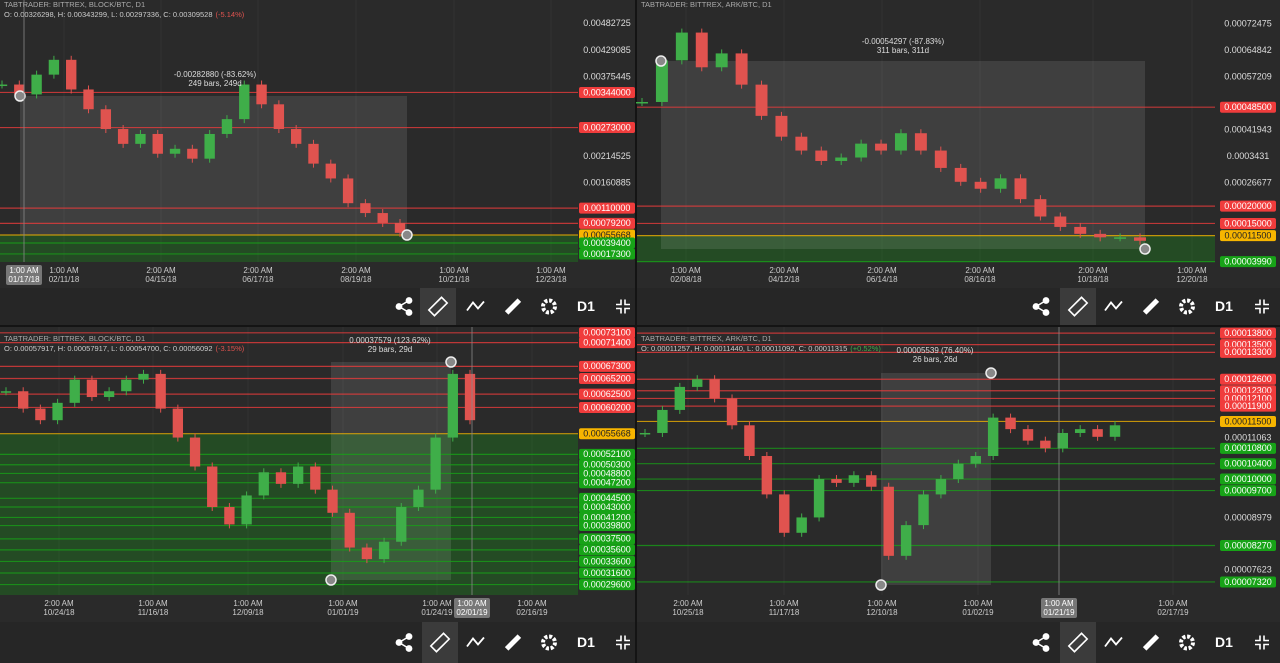 The image size is (1280, 663). I want to click on price-tag-label: 0.00013800, so click(1248, 333).